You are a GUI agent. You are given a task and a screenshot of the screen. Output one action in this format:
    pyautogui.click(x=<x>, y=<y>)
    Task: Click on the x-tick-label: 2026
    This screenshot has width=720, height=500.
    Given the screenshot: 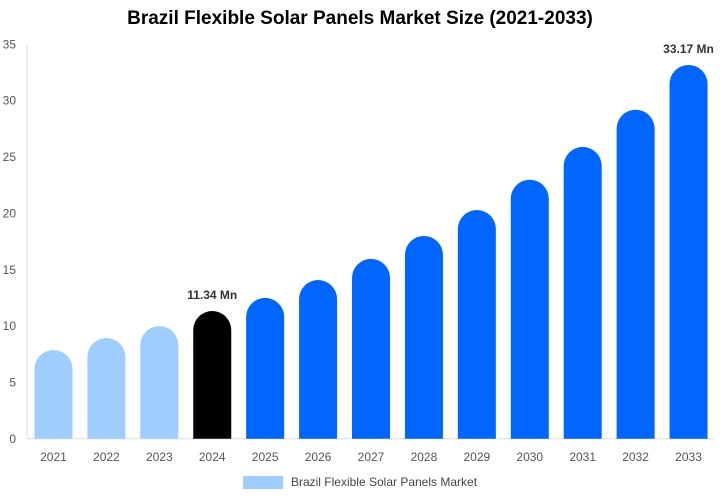 What is the action you would take?
    pyautogui.click(x=318, y=457)
    